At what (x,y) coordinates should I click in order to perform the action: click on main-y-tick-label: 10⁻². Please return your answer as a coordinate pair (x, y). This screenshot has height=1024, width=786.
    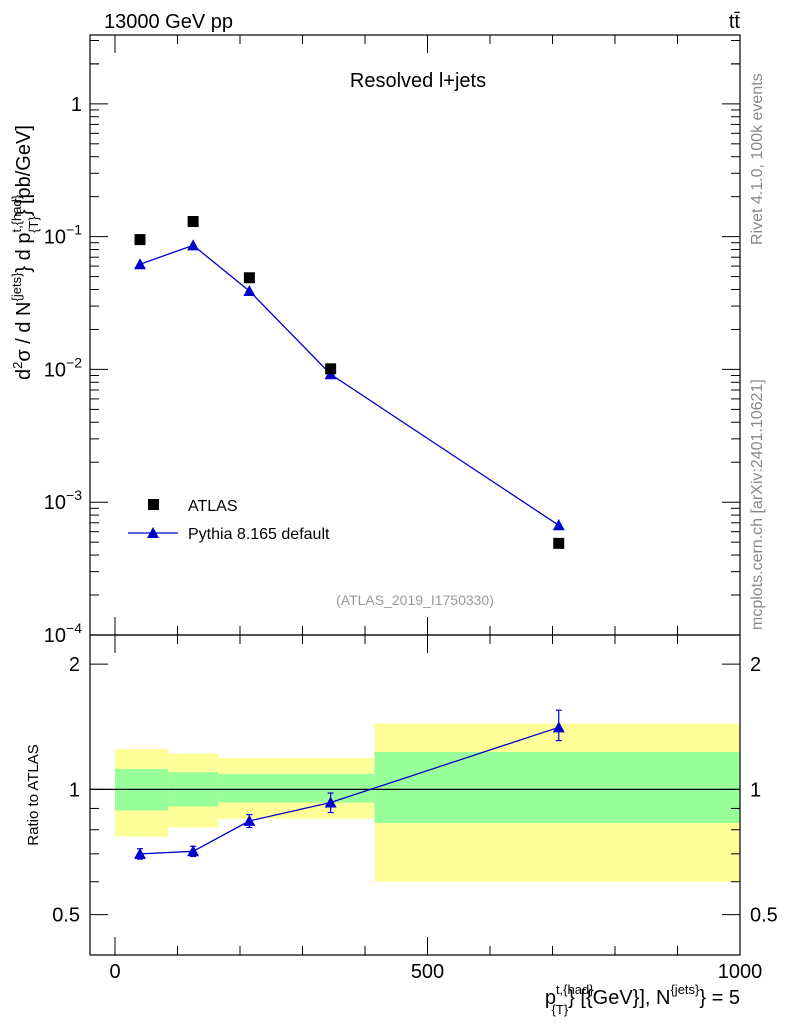
    Looking at the image, I should click on (63, 367).